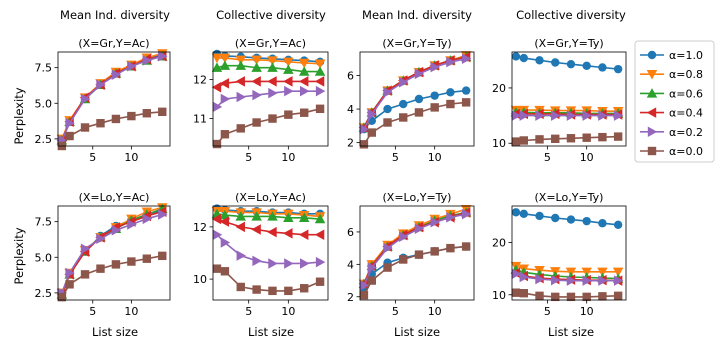 The image size is (717, 345). Describe the element at coordinates (671, 93) in the screenshot. I see `legend-entry: α=0.6` at that location.